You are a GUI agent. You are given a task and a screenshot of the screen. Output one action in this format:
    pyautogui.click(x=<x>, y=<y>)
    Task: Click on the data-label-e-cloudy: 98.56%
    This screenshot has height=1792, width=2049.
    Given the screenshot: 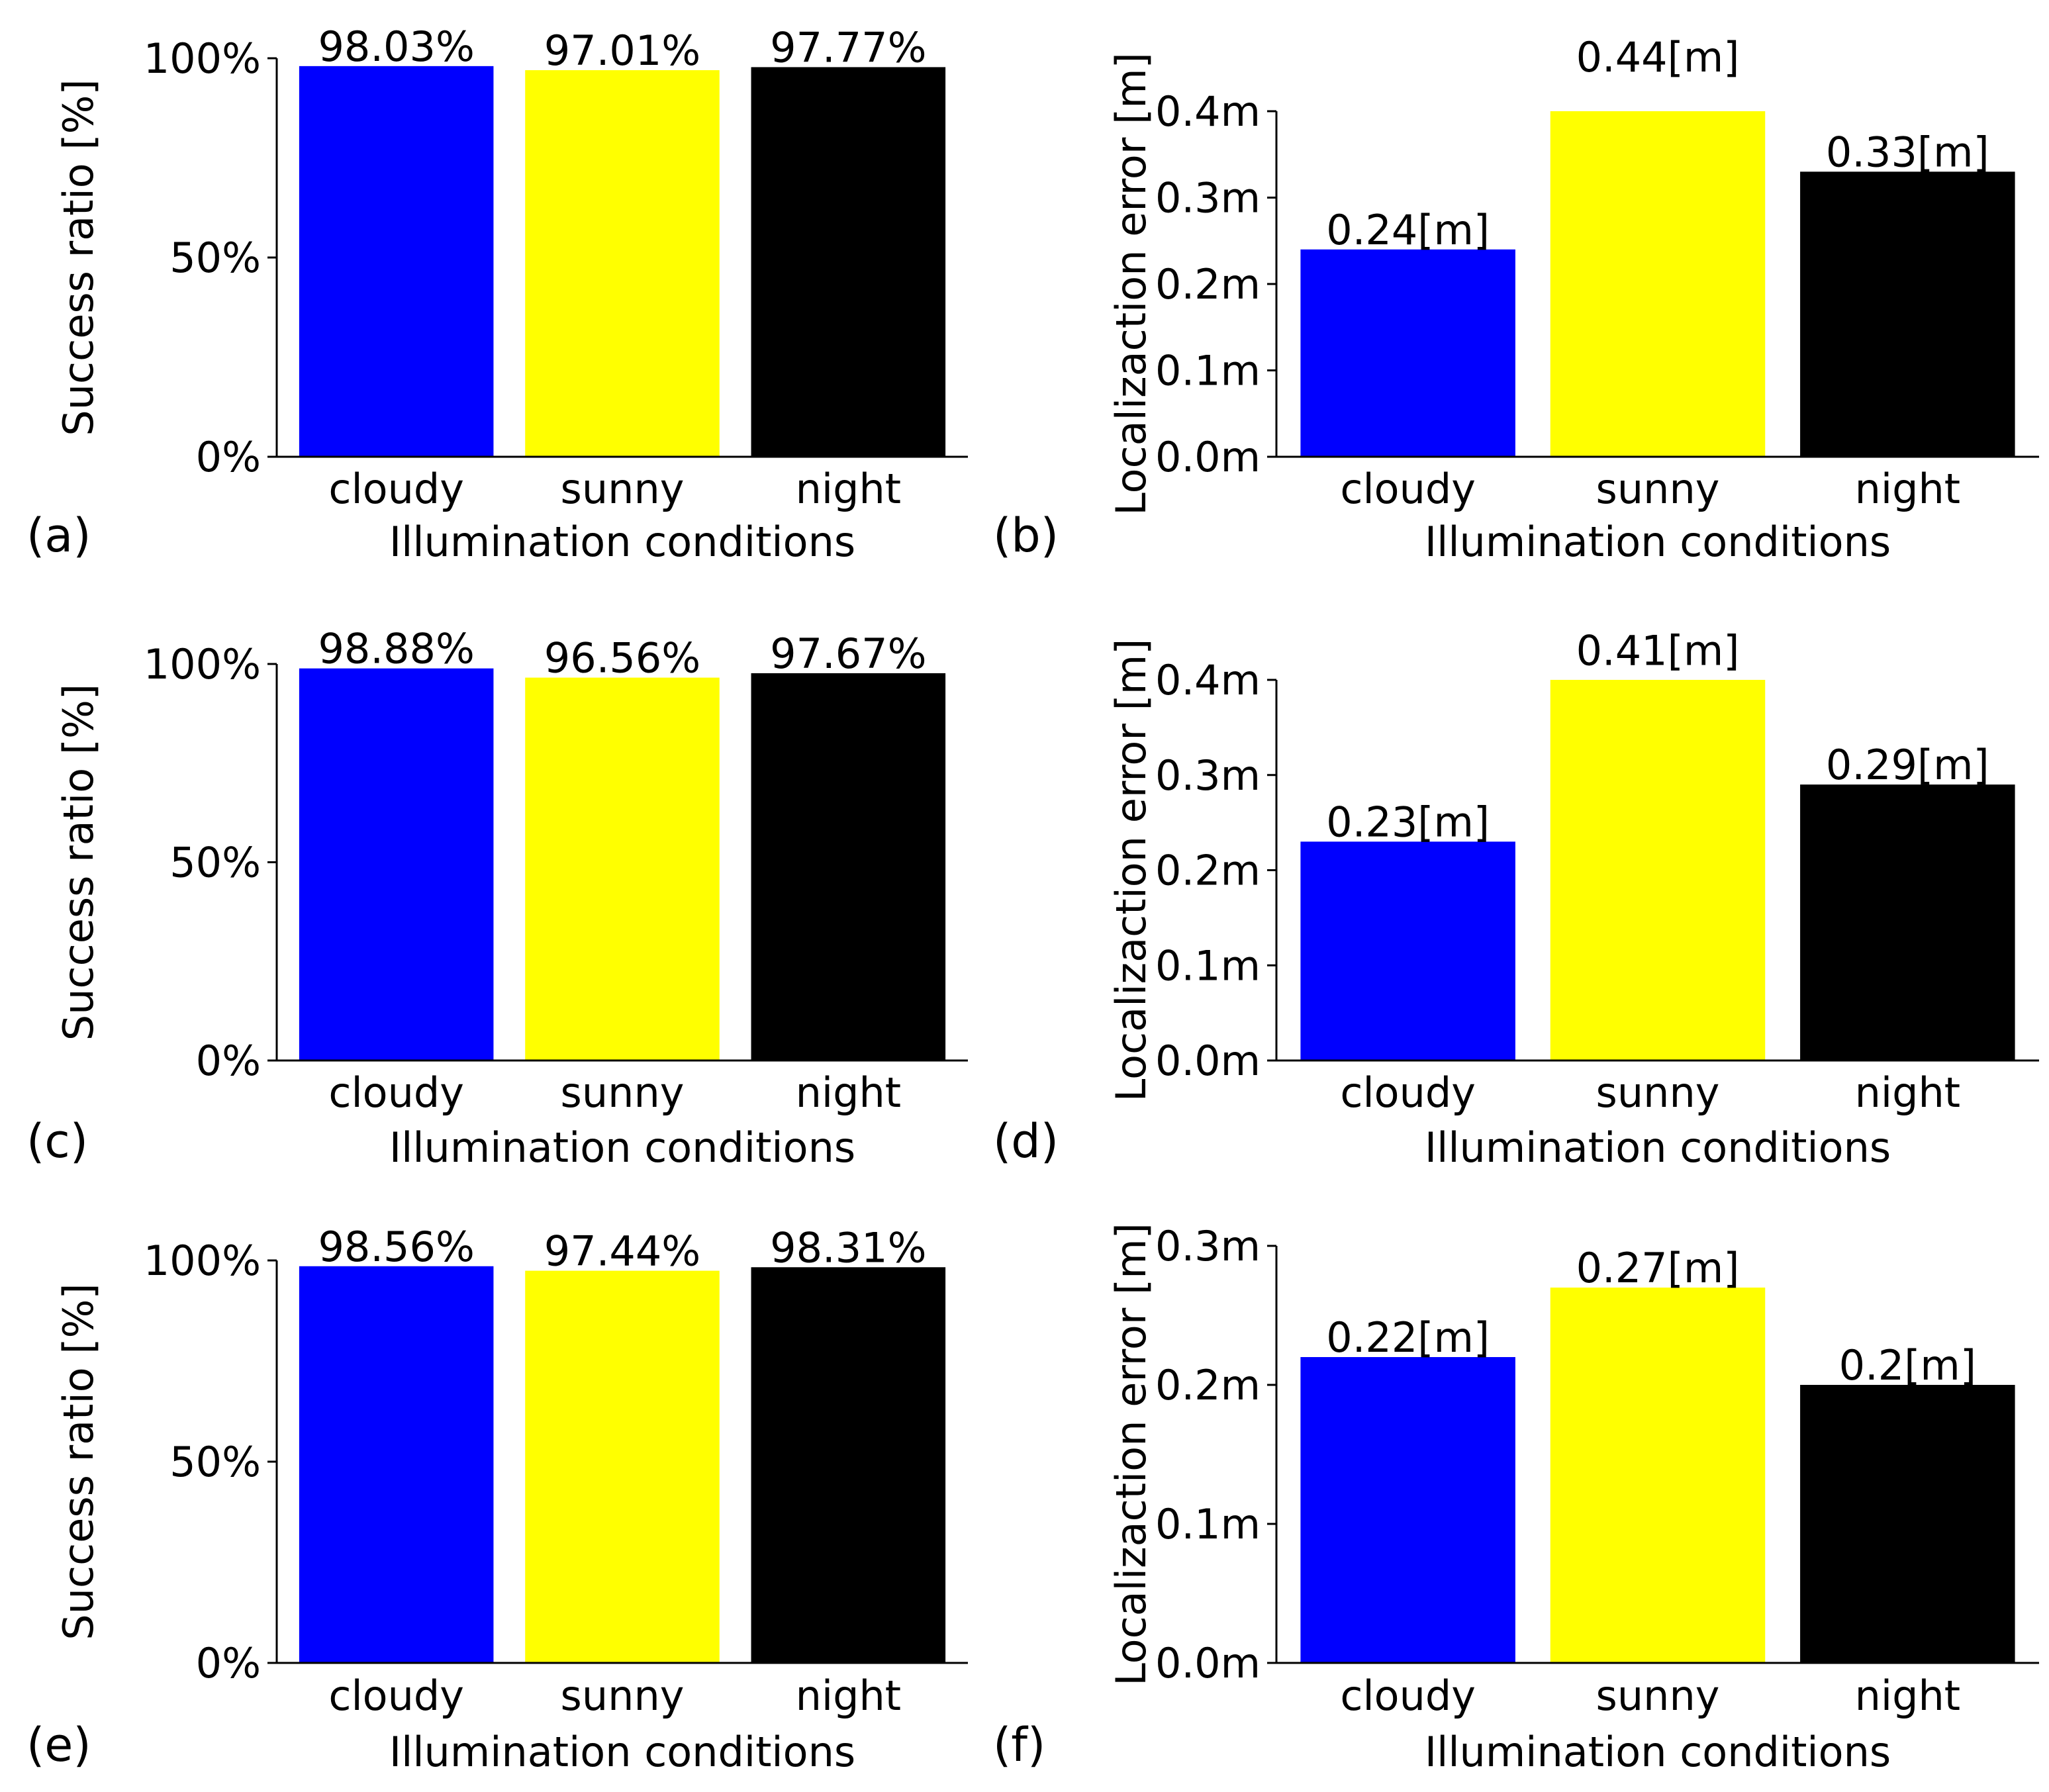 What is the action you would take?
    pyautogui.click(x=396, y=1247)
    